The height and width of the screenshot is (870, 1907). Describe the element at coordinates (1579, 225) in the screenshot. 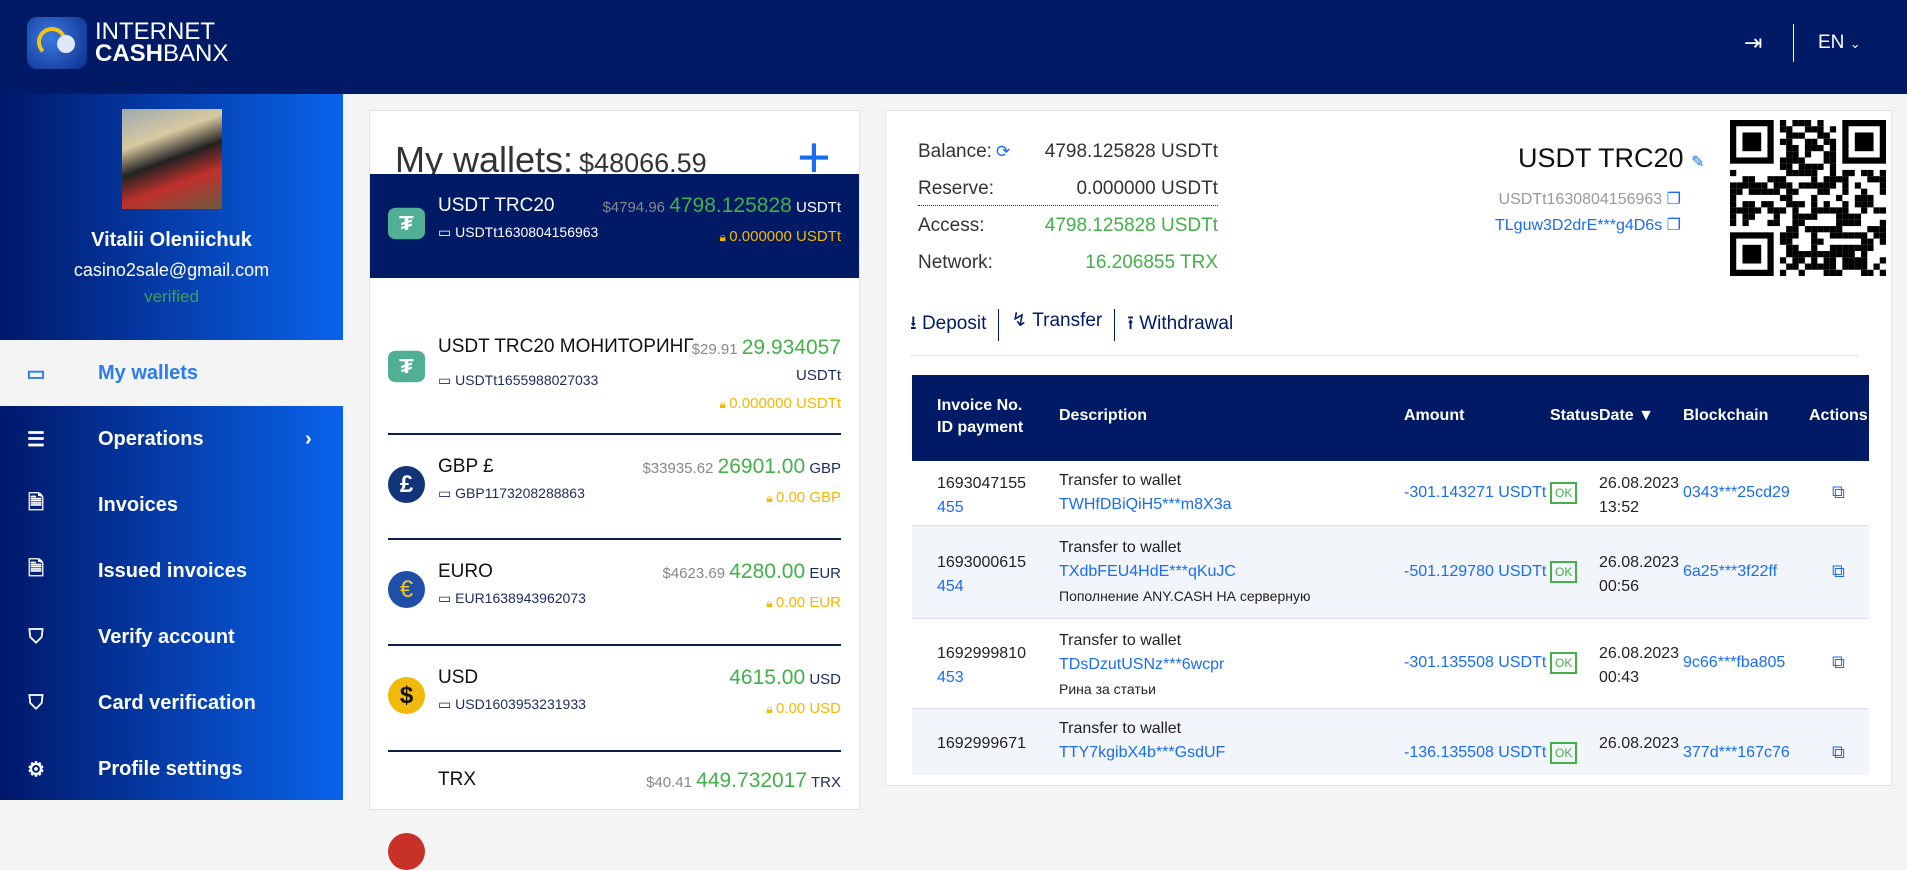

I see `wallet-address-text: TLguw3D2drE***g4D6s` at that location.